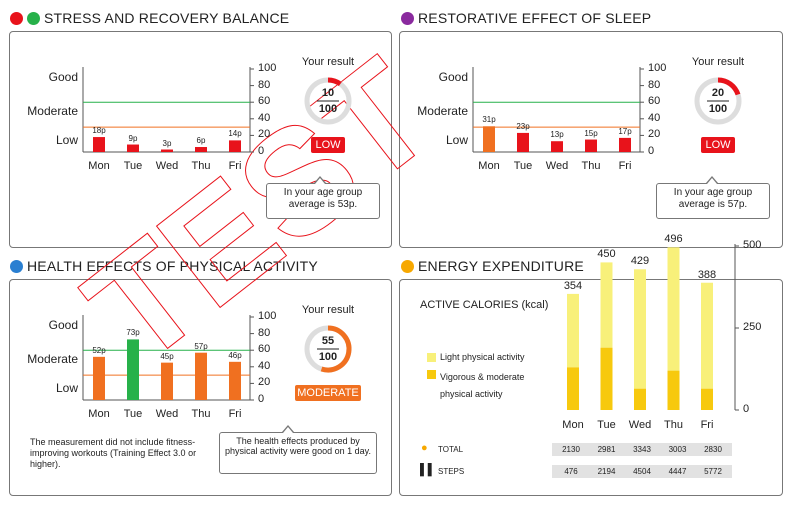  Describe the element at coordinates (164, 266) in the screenshot. I see `activity-section-title: HEALTH EFFECTS OF PHYSICAL ACTIVITY` at that location.